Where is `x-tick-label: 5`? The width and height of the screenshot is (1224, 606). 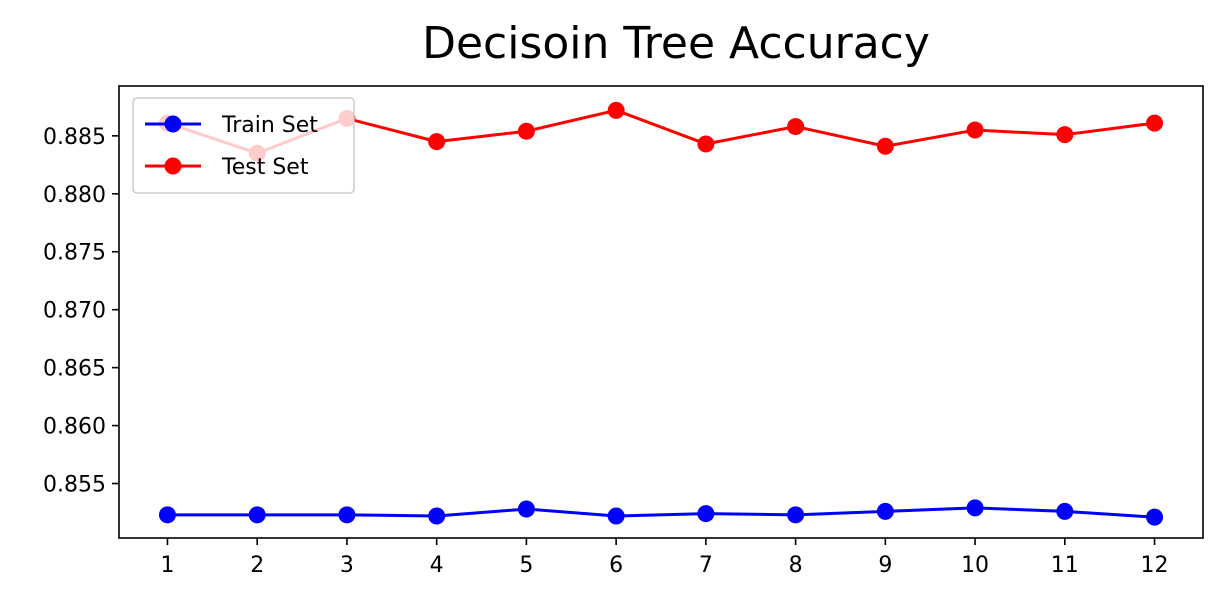 x-tick-label: 5 is located at coordinates (526, 565).